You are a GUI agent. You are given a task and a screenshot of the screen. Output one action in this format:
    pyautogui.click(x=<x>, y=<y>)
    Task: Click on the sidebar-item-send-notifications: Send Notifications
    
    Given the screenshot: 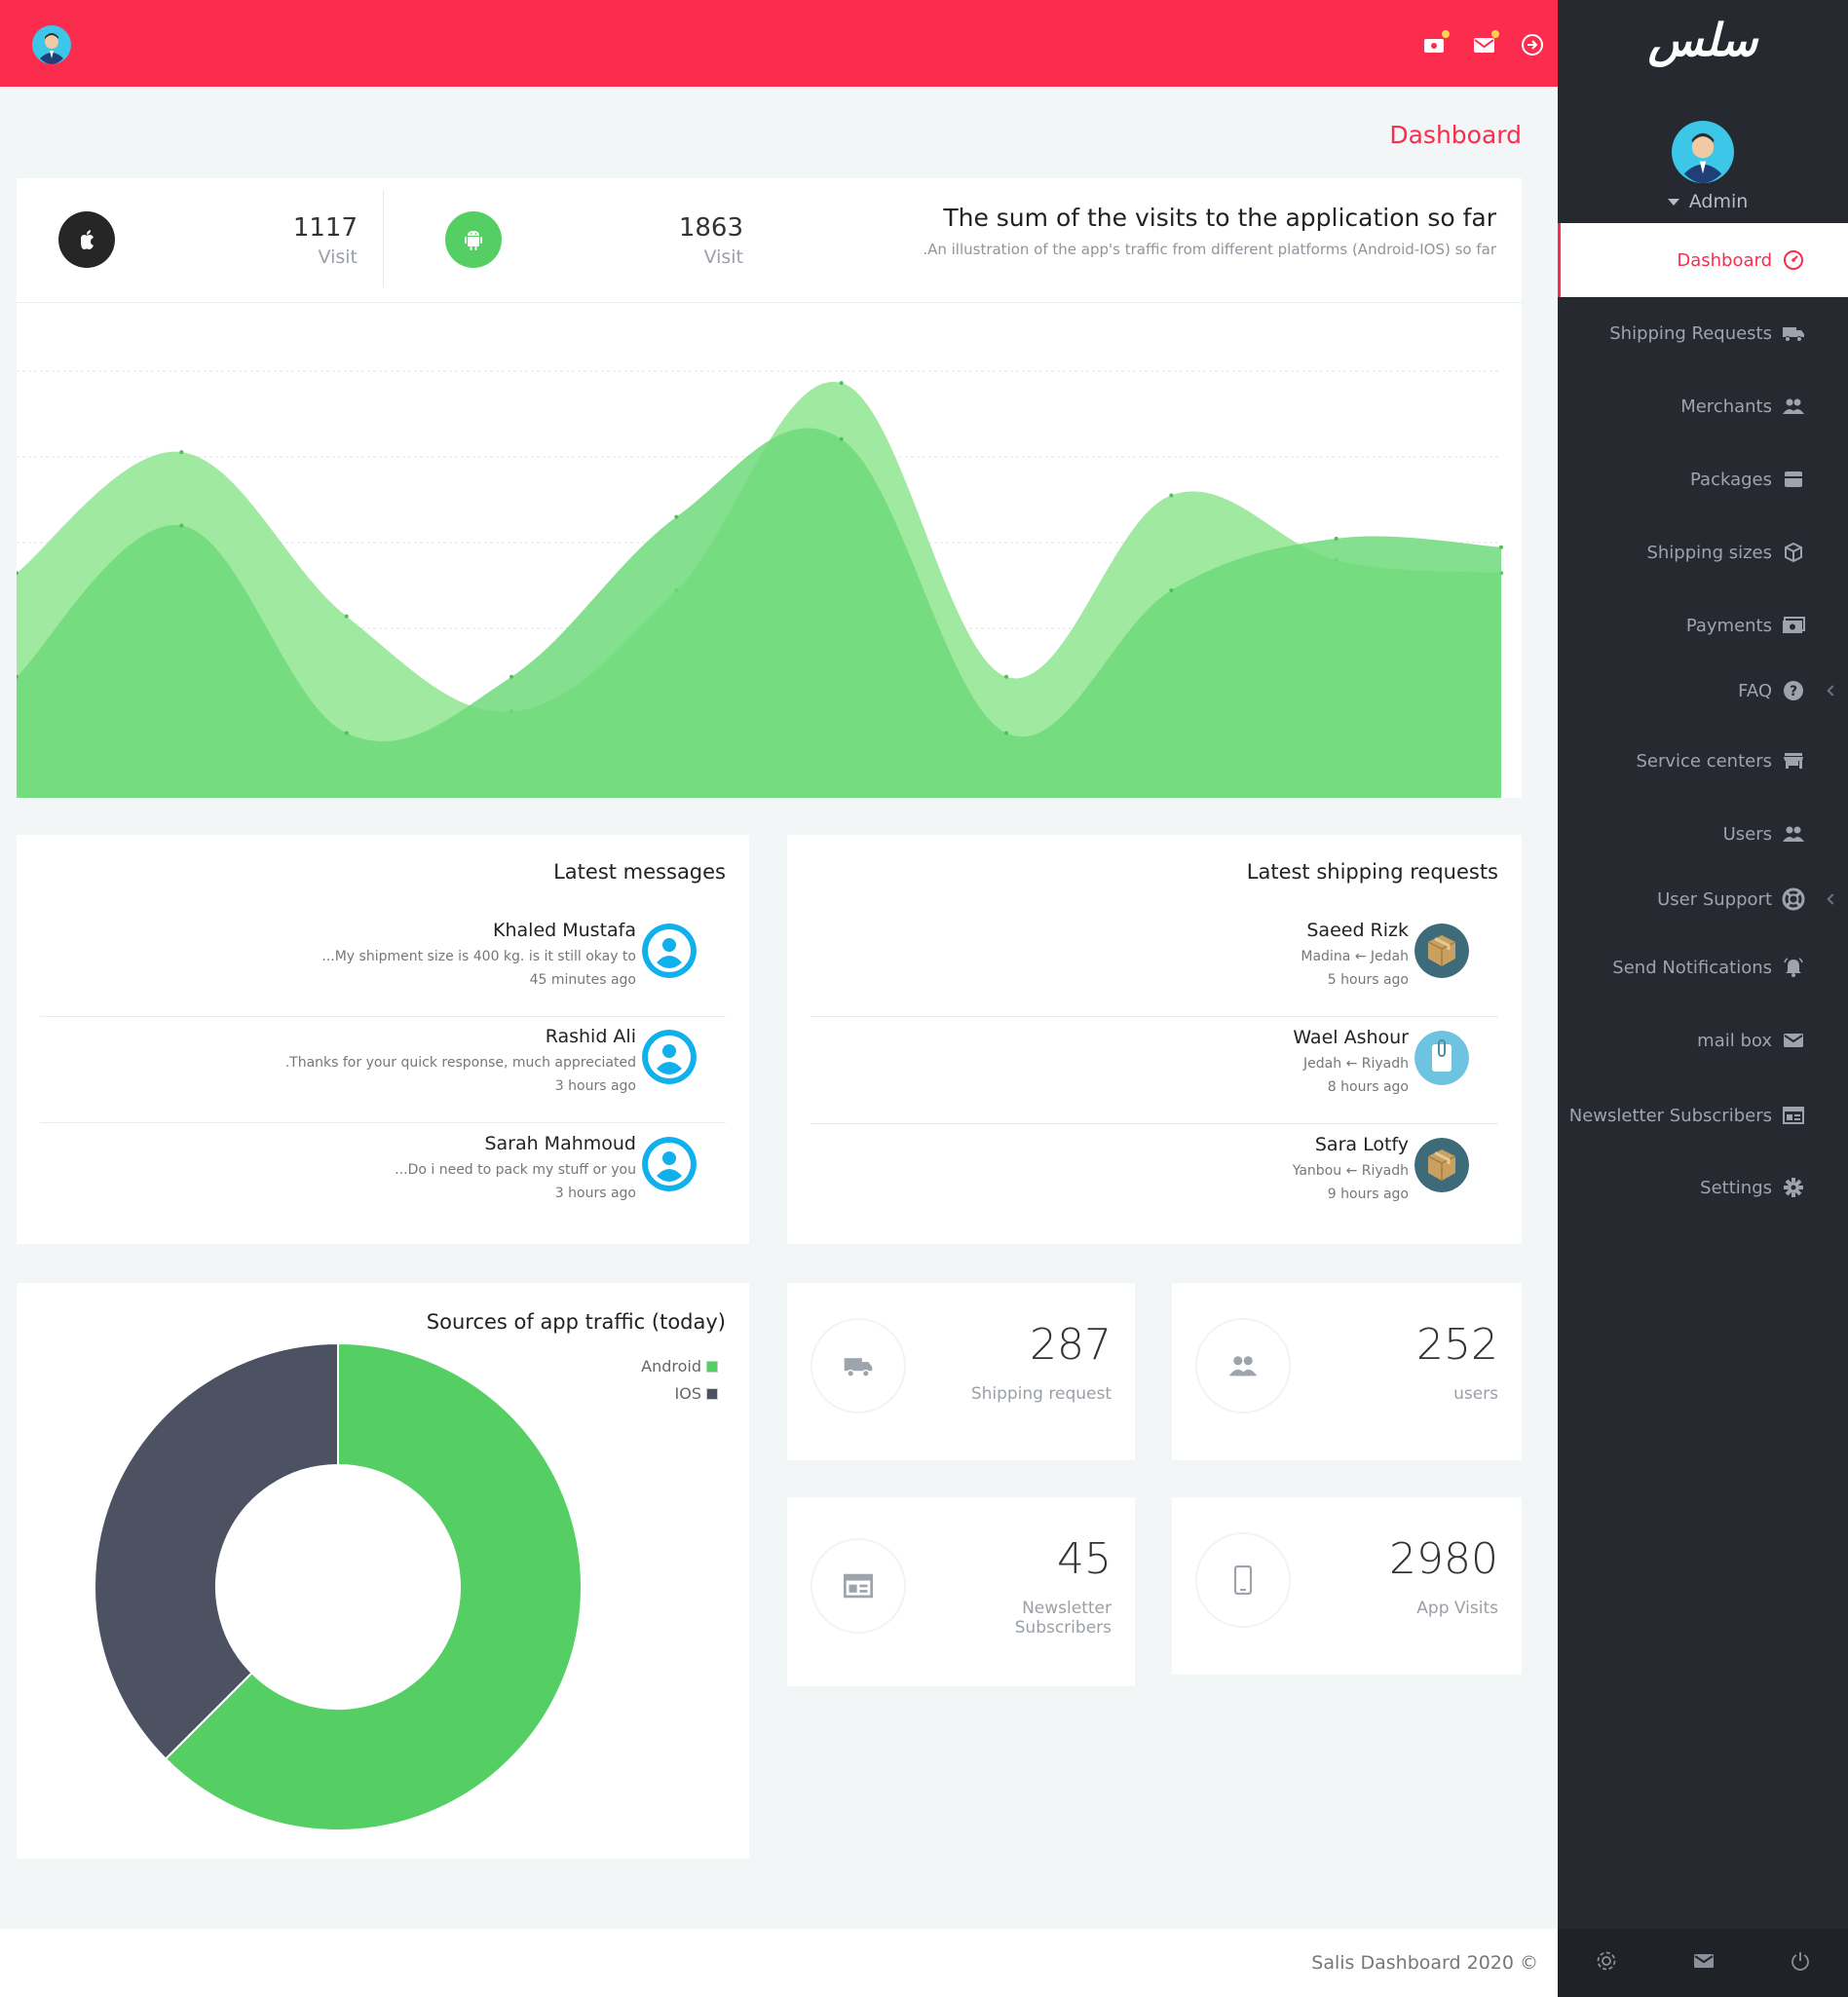 What is the action you would take?
    pyautogui.click(x=1703, y=967)
    